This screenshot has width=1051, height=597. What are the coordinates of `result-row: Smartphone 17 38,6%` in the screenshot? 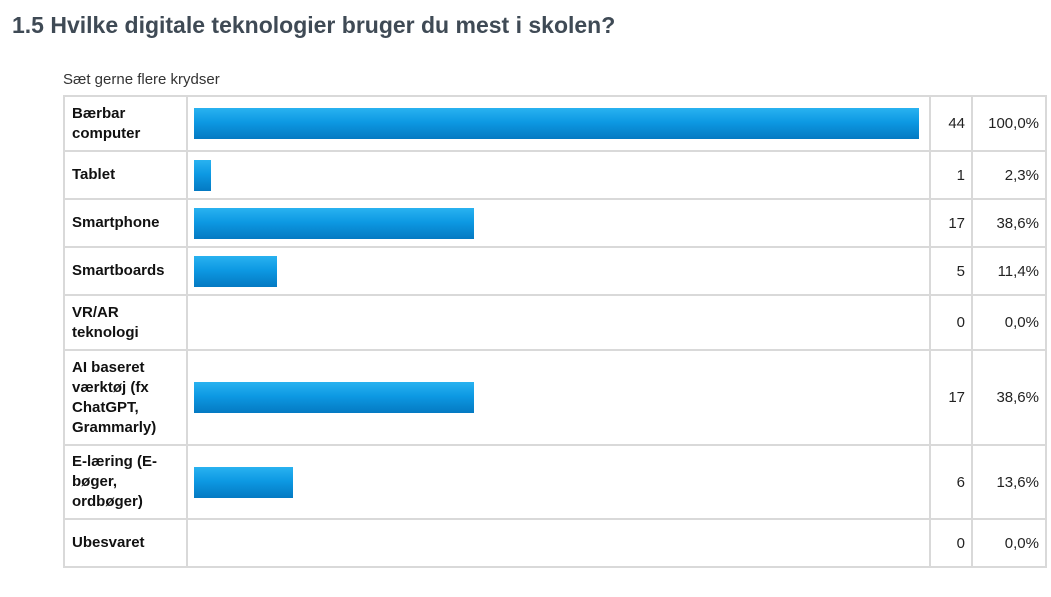 It's located at (555, 223).